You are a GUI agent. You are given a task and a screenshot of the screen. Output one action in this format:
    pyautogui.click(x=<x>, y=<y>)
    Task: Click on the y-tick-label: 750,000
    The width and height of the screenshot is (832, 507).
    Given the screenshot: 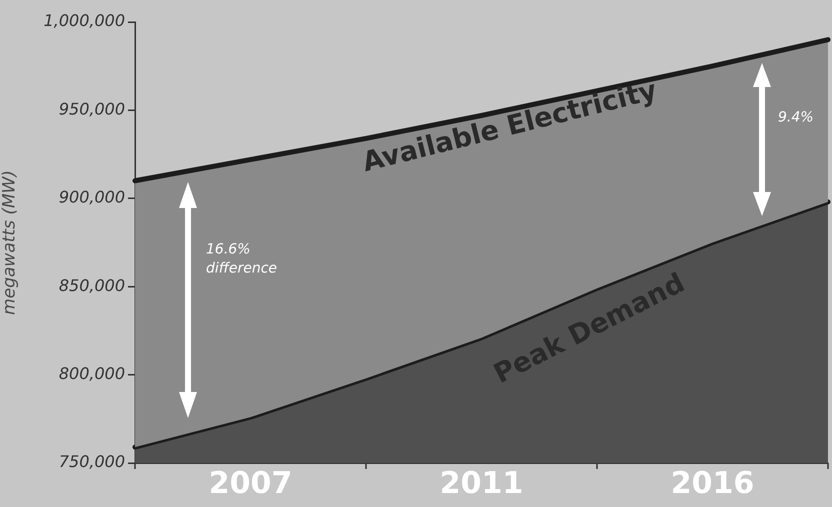 What is the action you would take?
    pyautogui.click(x=91, y=462)
    